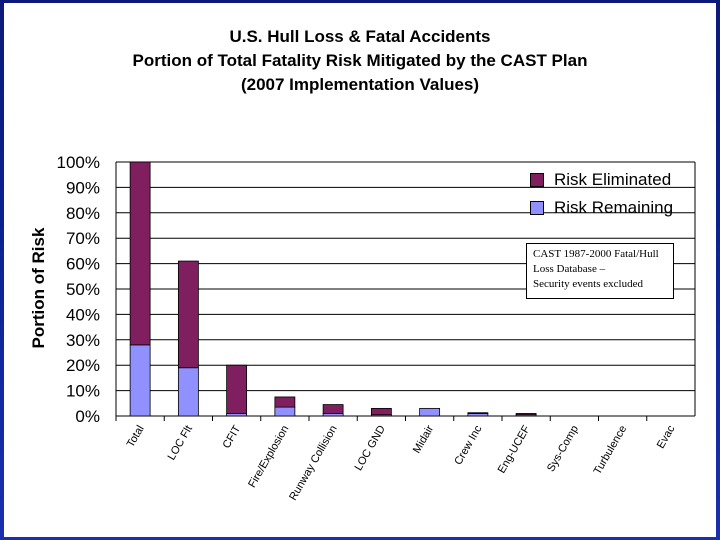  Describe the element at coordinates (83, 289) in the screenshot. I see `y-tick-label: 50%` at that location.